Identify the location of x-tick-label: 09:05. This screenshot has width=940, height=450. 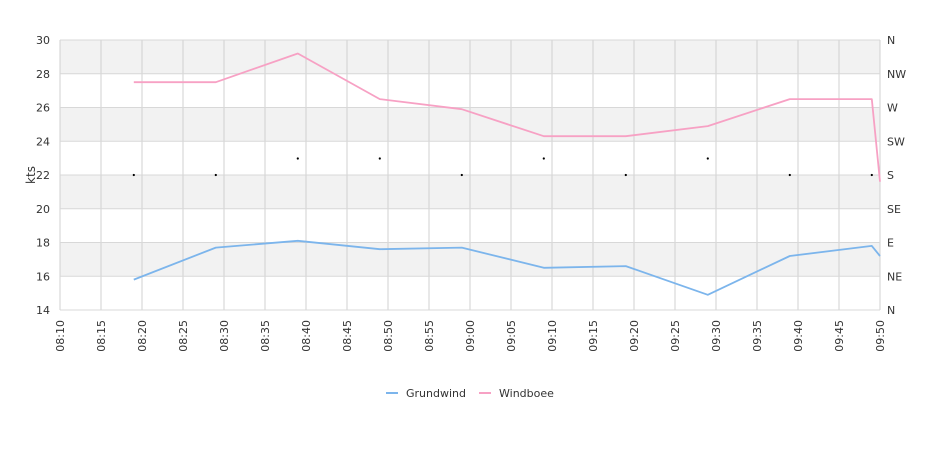
(511, 336).